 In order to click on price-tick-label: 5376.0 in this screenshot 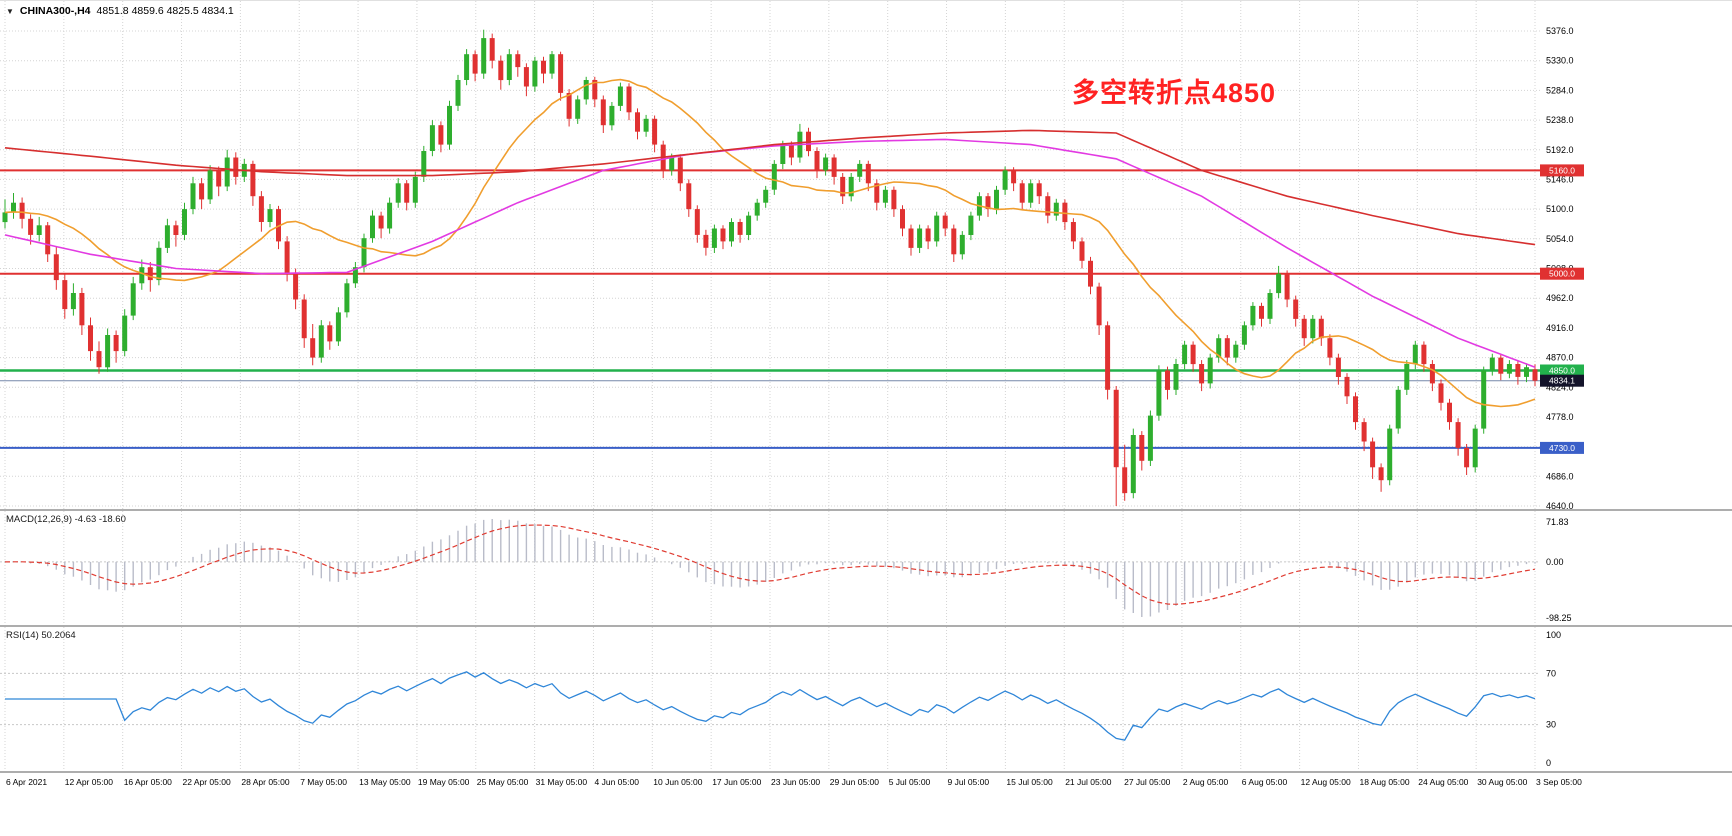, I will do `click(1560, 31)`.